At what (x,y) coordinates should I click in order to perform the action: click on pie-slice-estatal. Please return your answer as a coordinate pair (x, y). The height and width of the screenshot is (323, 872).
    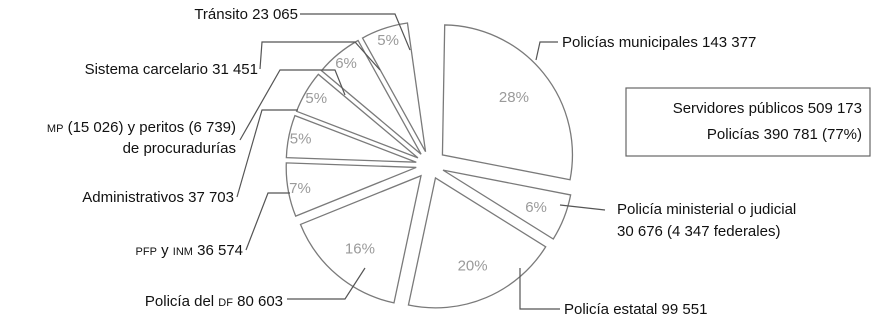
    Looking at the image, I should click on (477, 242).